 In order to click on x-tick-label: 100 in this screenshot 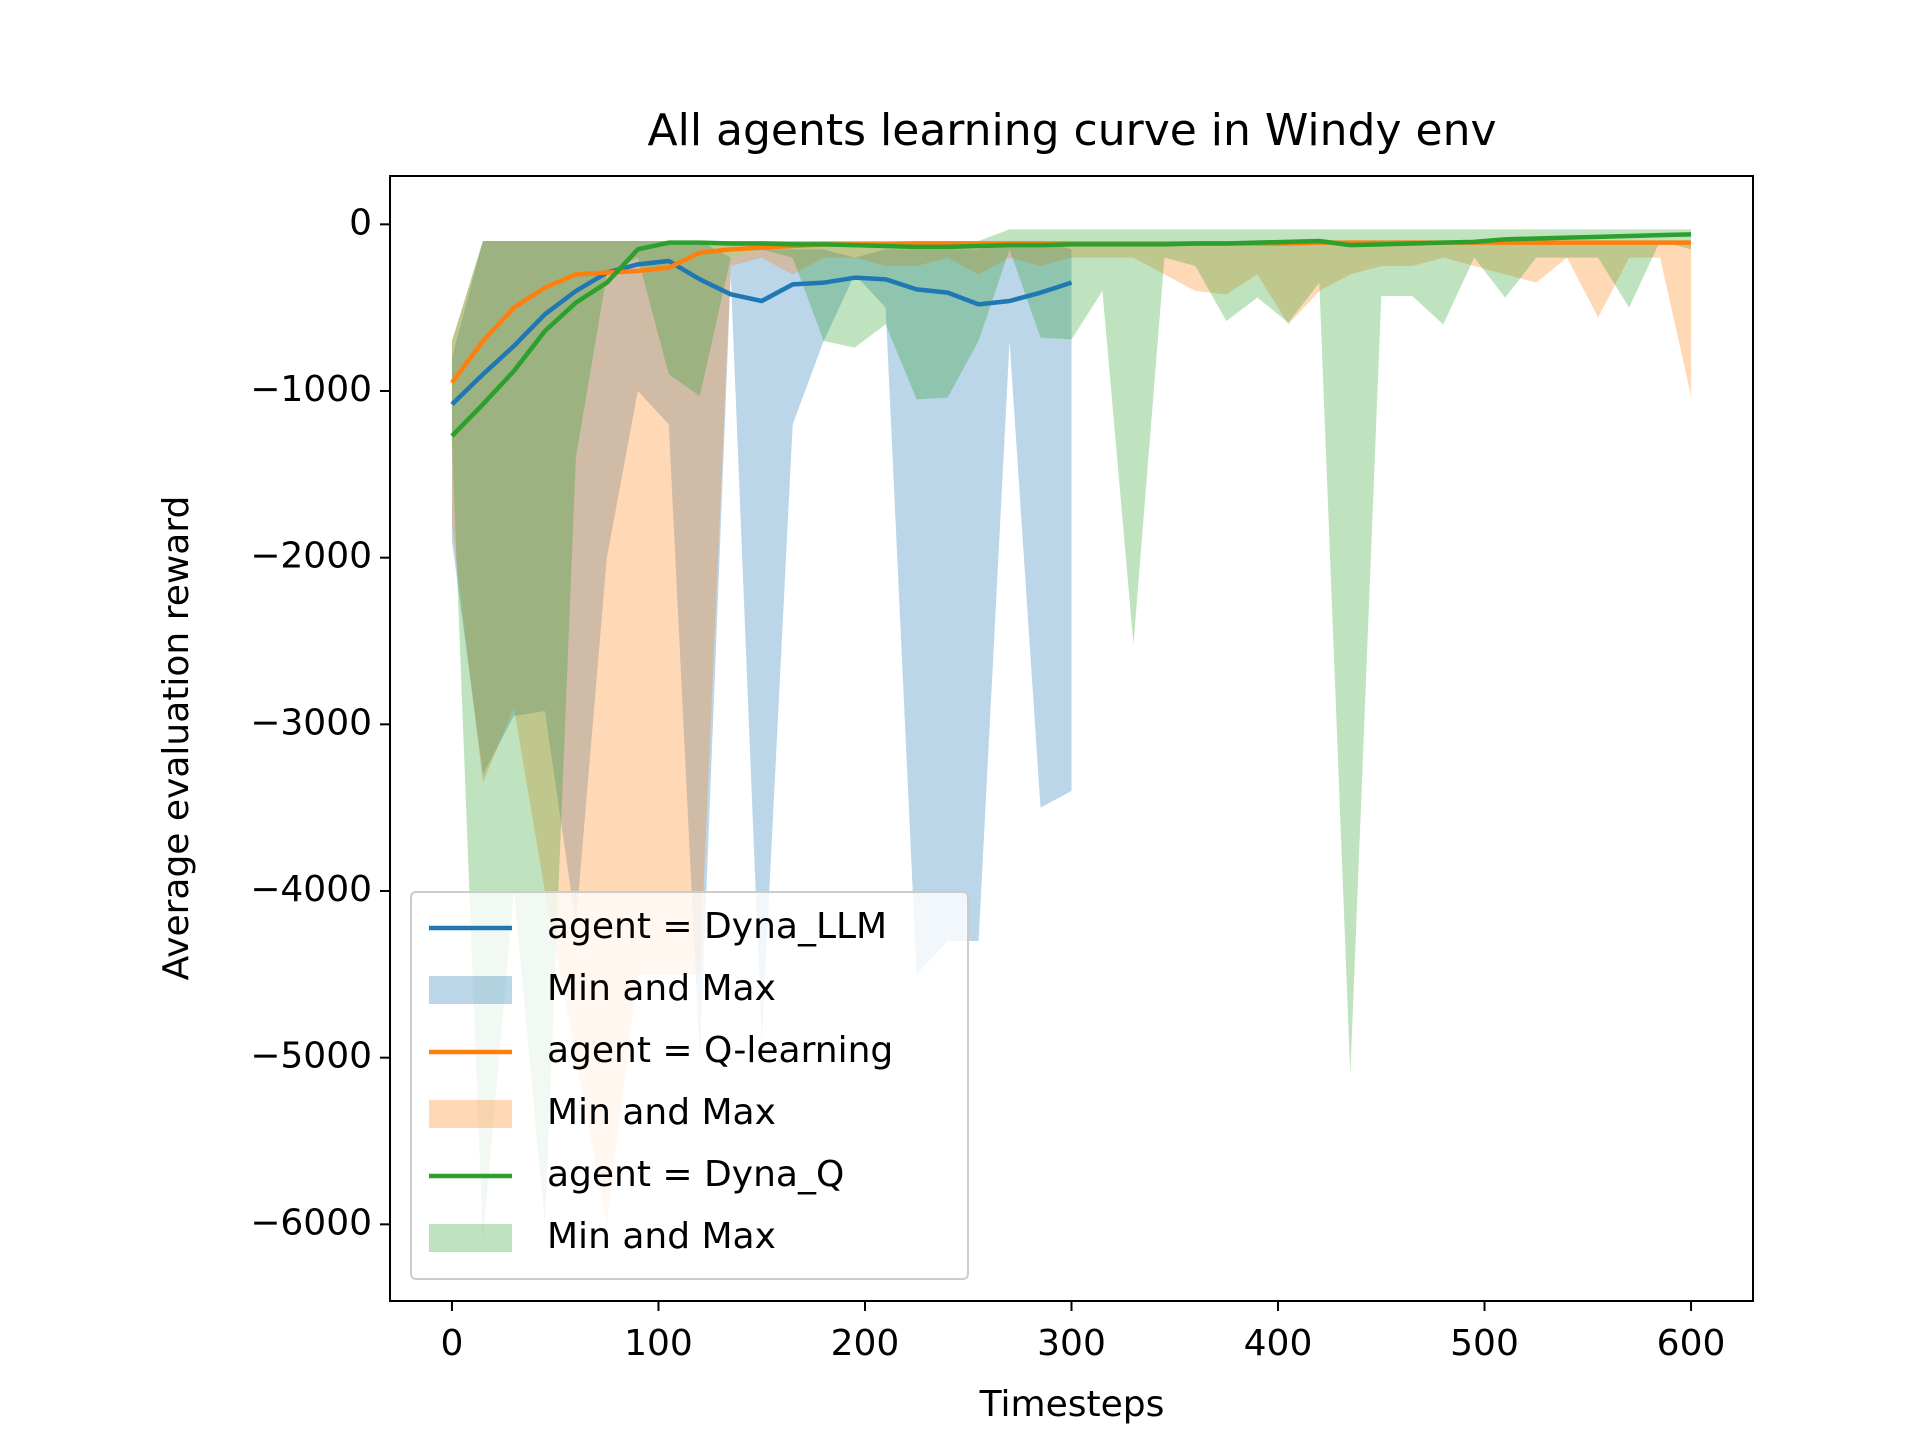, I will do `click(658, 1343)`.